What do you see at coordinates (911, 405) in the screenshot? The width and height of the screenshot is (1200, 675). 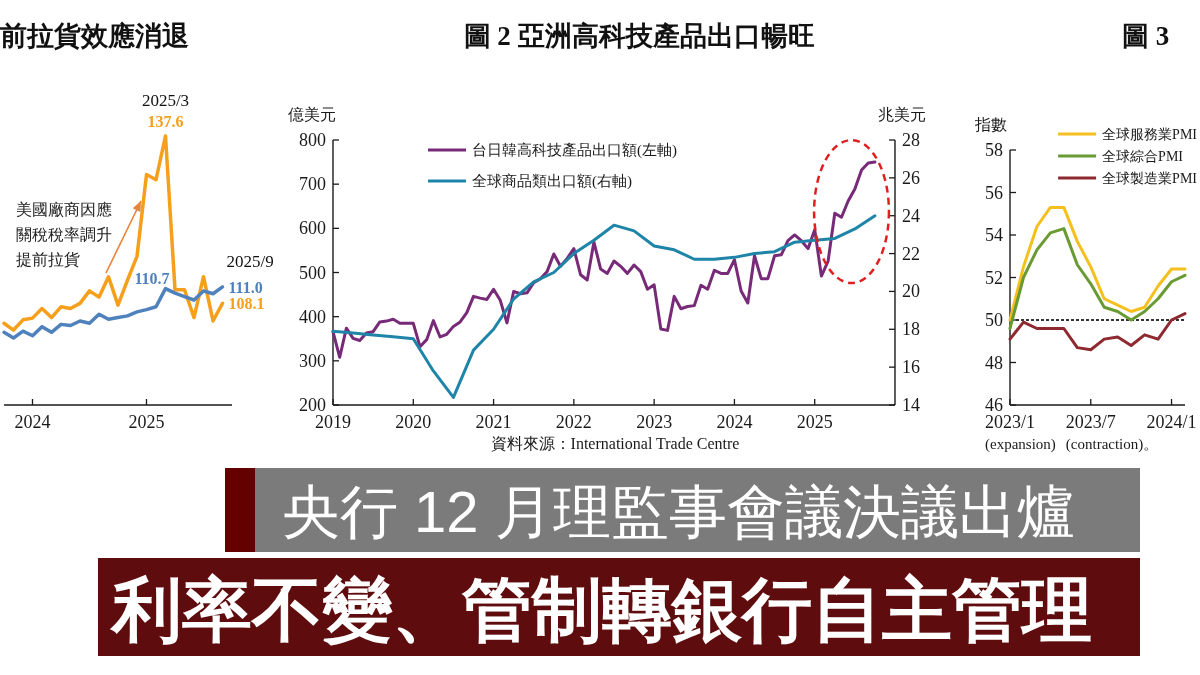 I see `y2-tick-label: 14` at bounding box center [911, 405].